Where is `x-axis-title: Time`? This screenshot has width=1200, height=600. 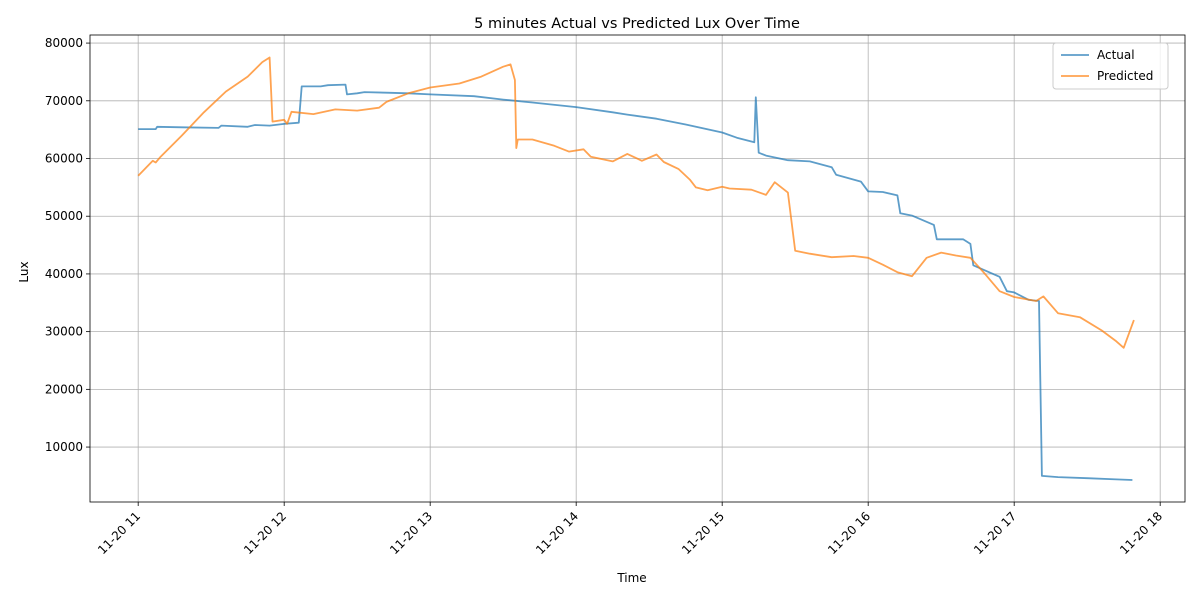 x-axis-title: Time is located at coordinates (631, 578).